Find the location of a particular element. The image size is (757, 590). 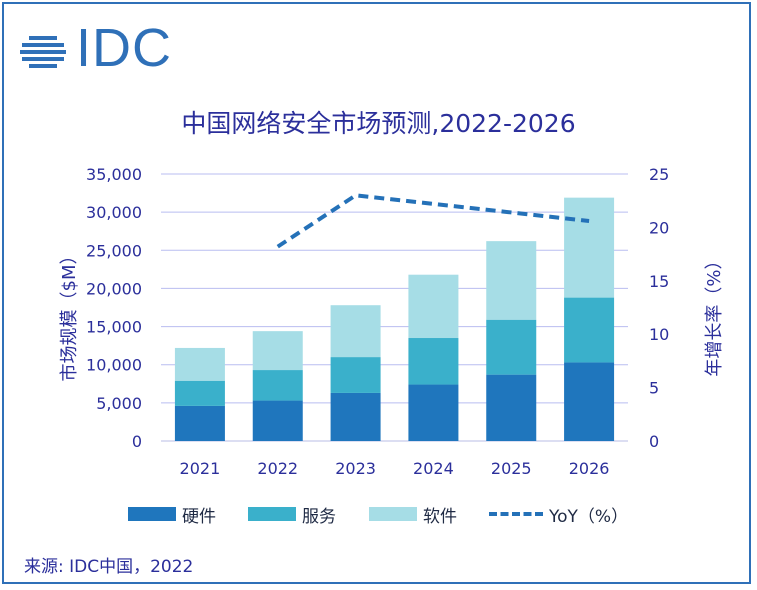

legend-item-software: 软件 is located at coordinates (413, 514).